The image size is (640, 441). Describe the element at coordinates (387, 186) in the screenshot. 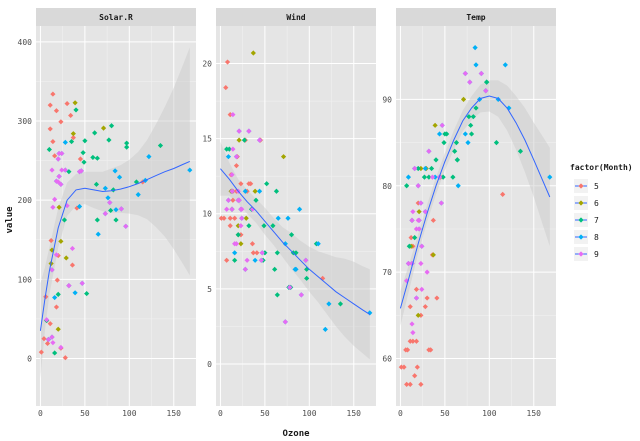

I see `y-tick-label: 80` at that location.